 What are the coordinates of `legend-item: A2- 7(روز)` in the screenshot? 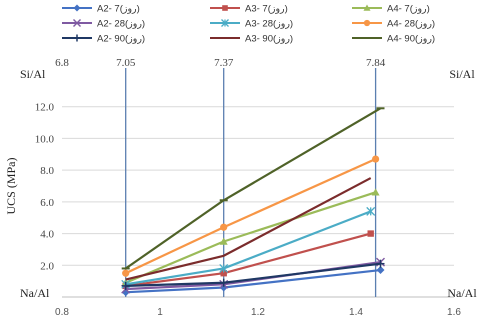 It's located at (101, 9).